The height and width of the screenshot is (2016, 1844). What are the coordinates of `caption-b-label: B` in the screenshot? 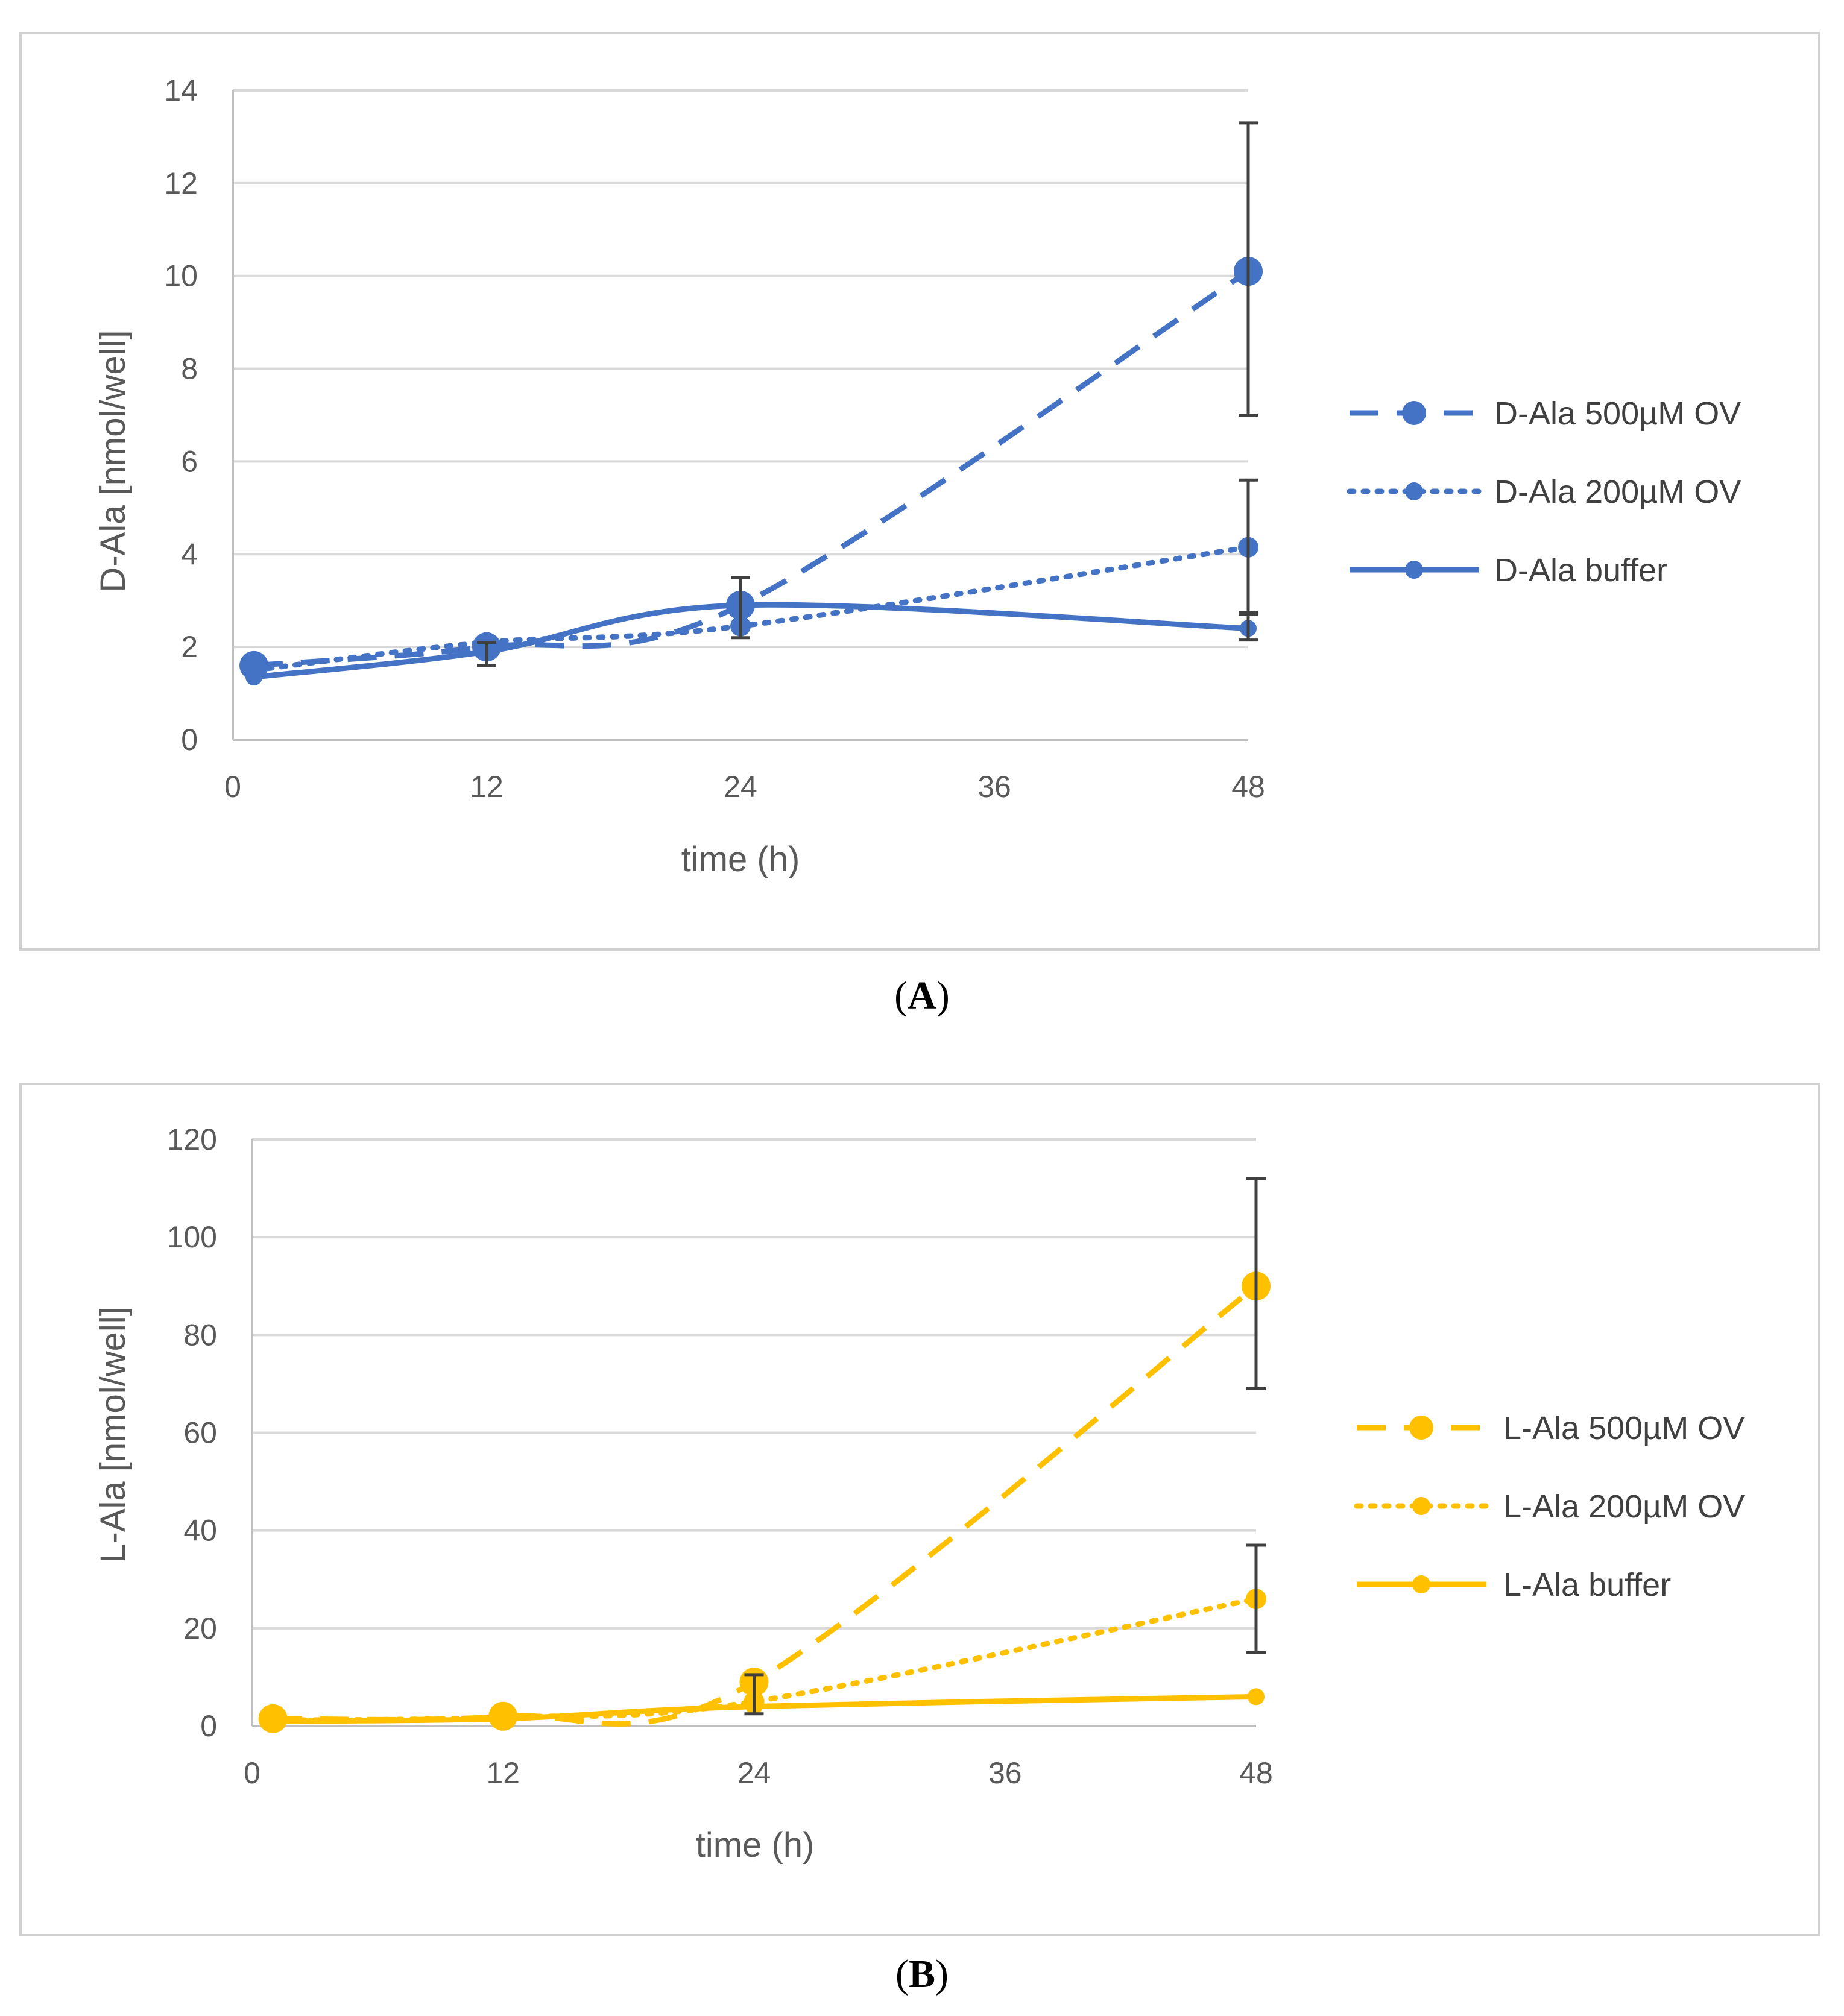 It's located at (922, 1974).